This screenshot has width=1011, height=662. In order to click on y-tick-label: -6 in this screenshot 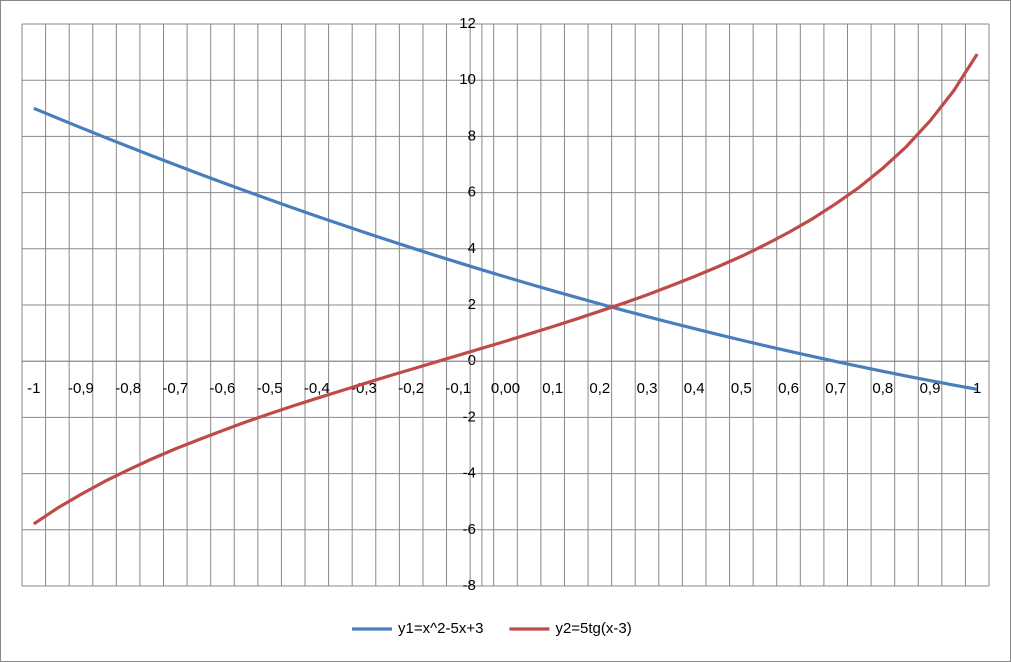, I will do `click(469, 529)`.